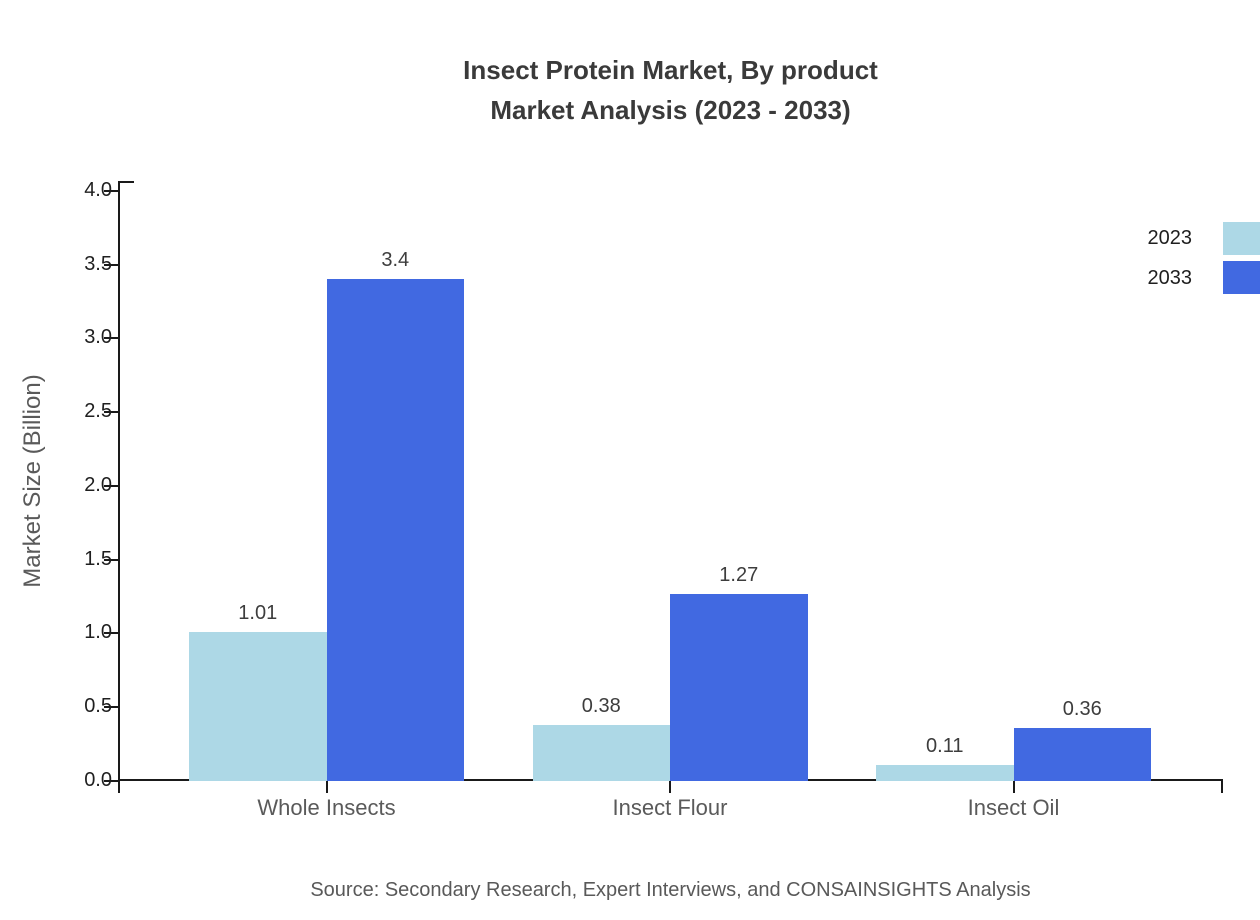  I want to click on legend-swatch-2033, so click(1241, 277).